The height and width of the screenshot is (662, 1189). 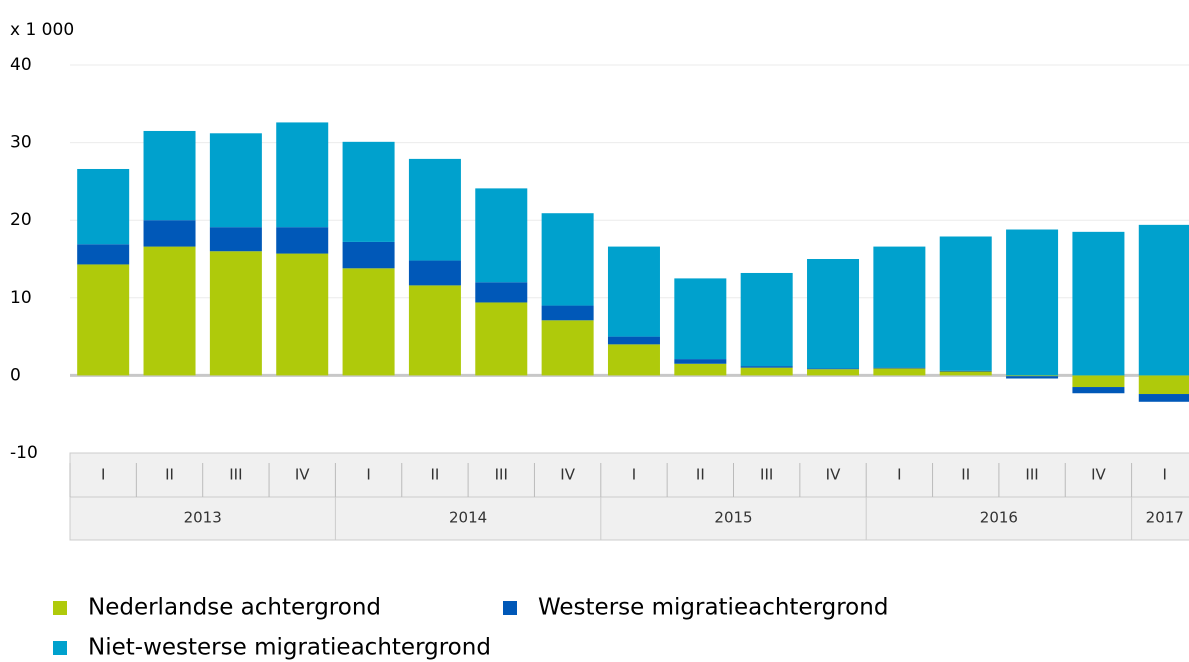 What do you see at coordinates (234, 608) in the screenshot?
I see `legend-label: Nederlandse achtergrond` at bounding box center [234, 608].